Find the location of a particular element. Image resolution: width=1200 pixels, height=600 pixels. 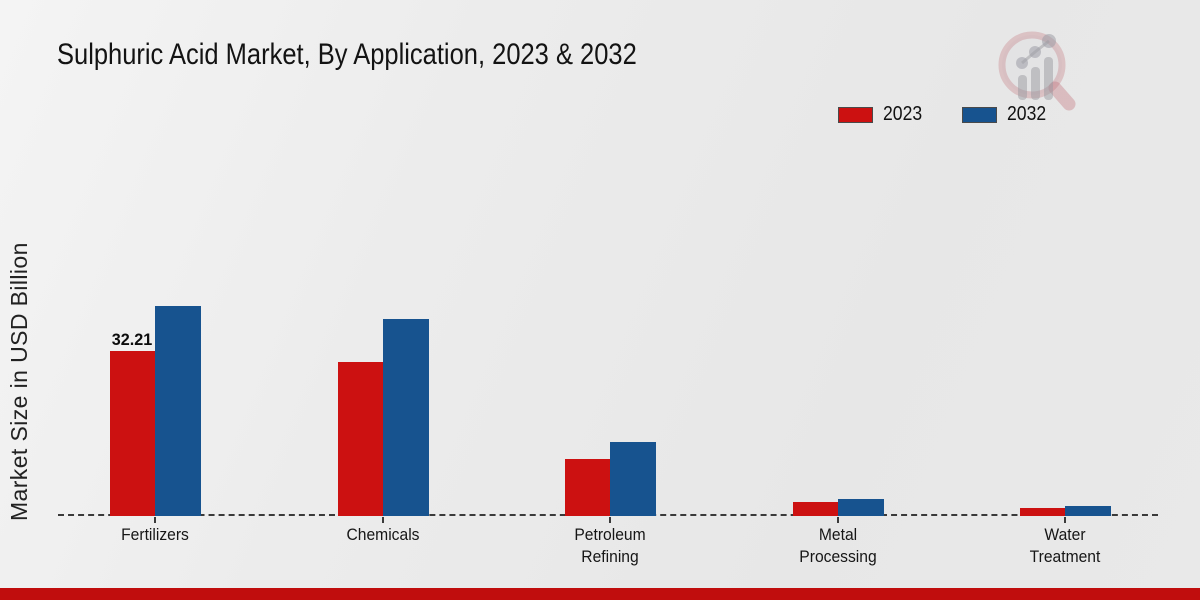

legend-label-2023: 2023 is located at coordinates (903, 114).